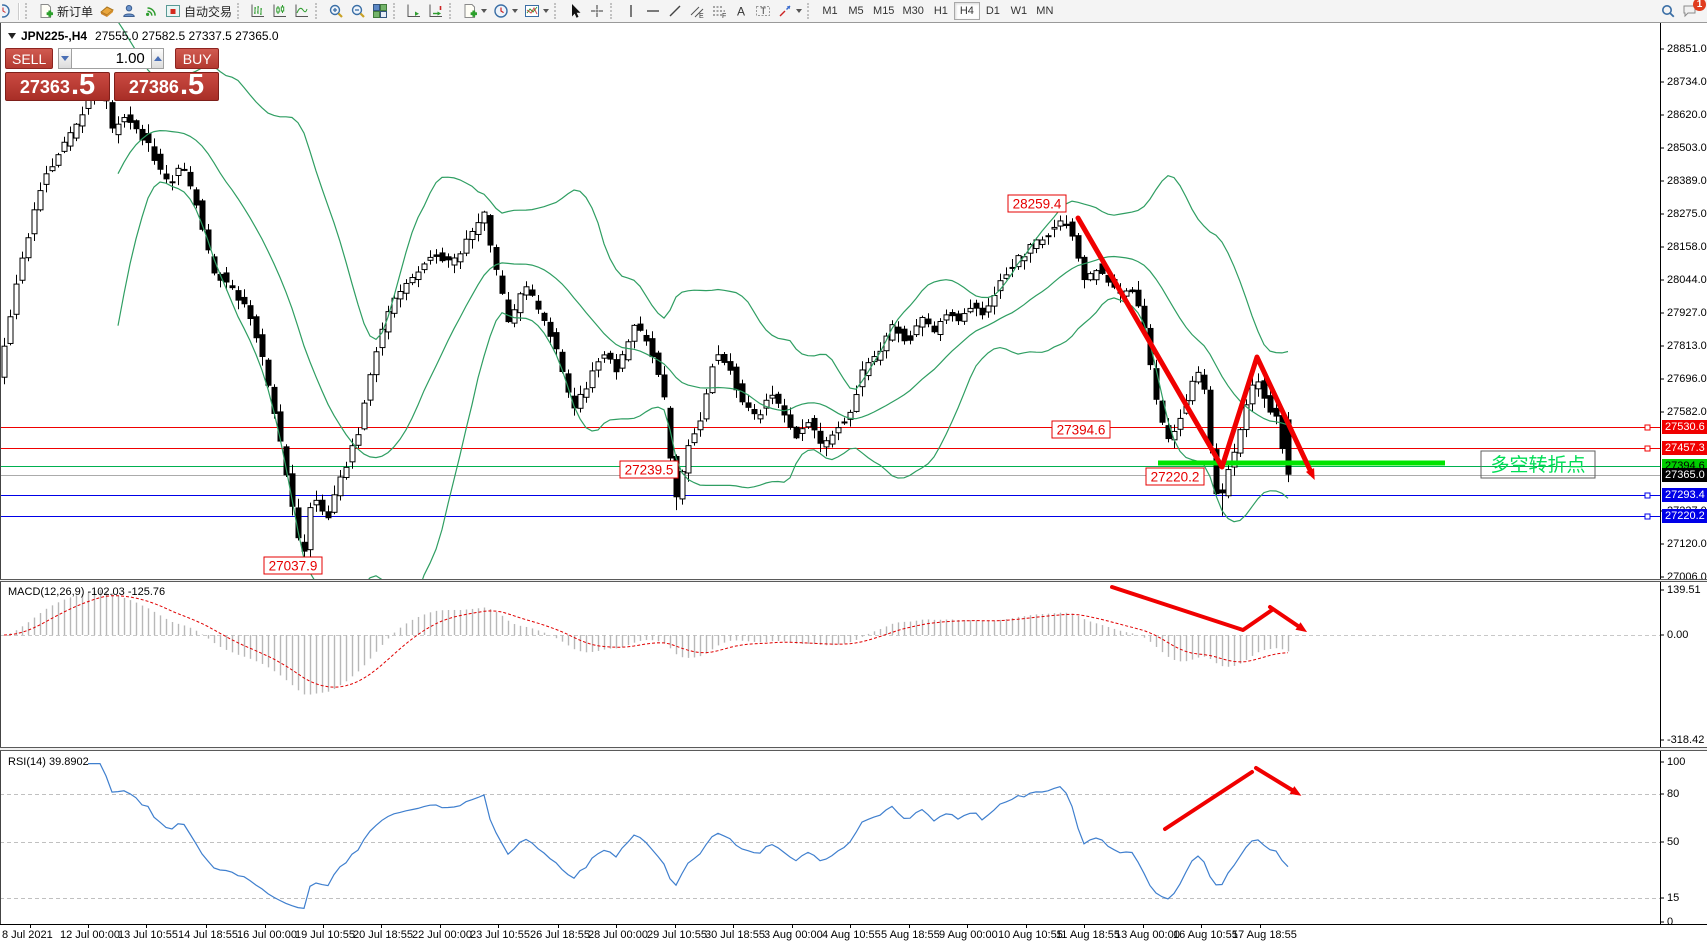 Image resolution: width=1707 pixels, height=942 pixels. Describe the element at coordinates (414, 11) in the screenshot. I see `auto-scroll-button` at that location.